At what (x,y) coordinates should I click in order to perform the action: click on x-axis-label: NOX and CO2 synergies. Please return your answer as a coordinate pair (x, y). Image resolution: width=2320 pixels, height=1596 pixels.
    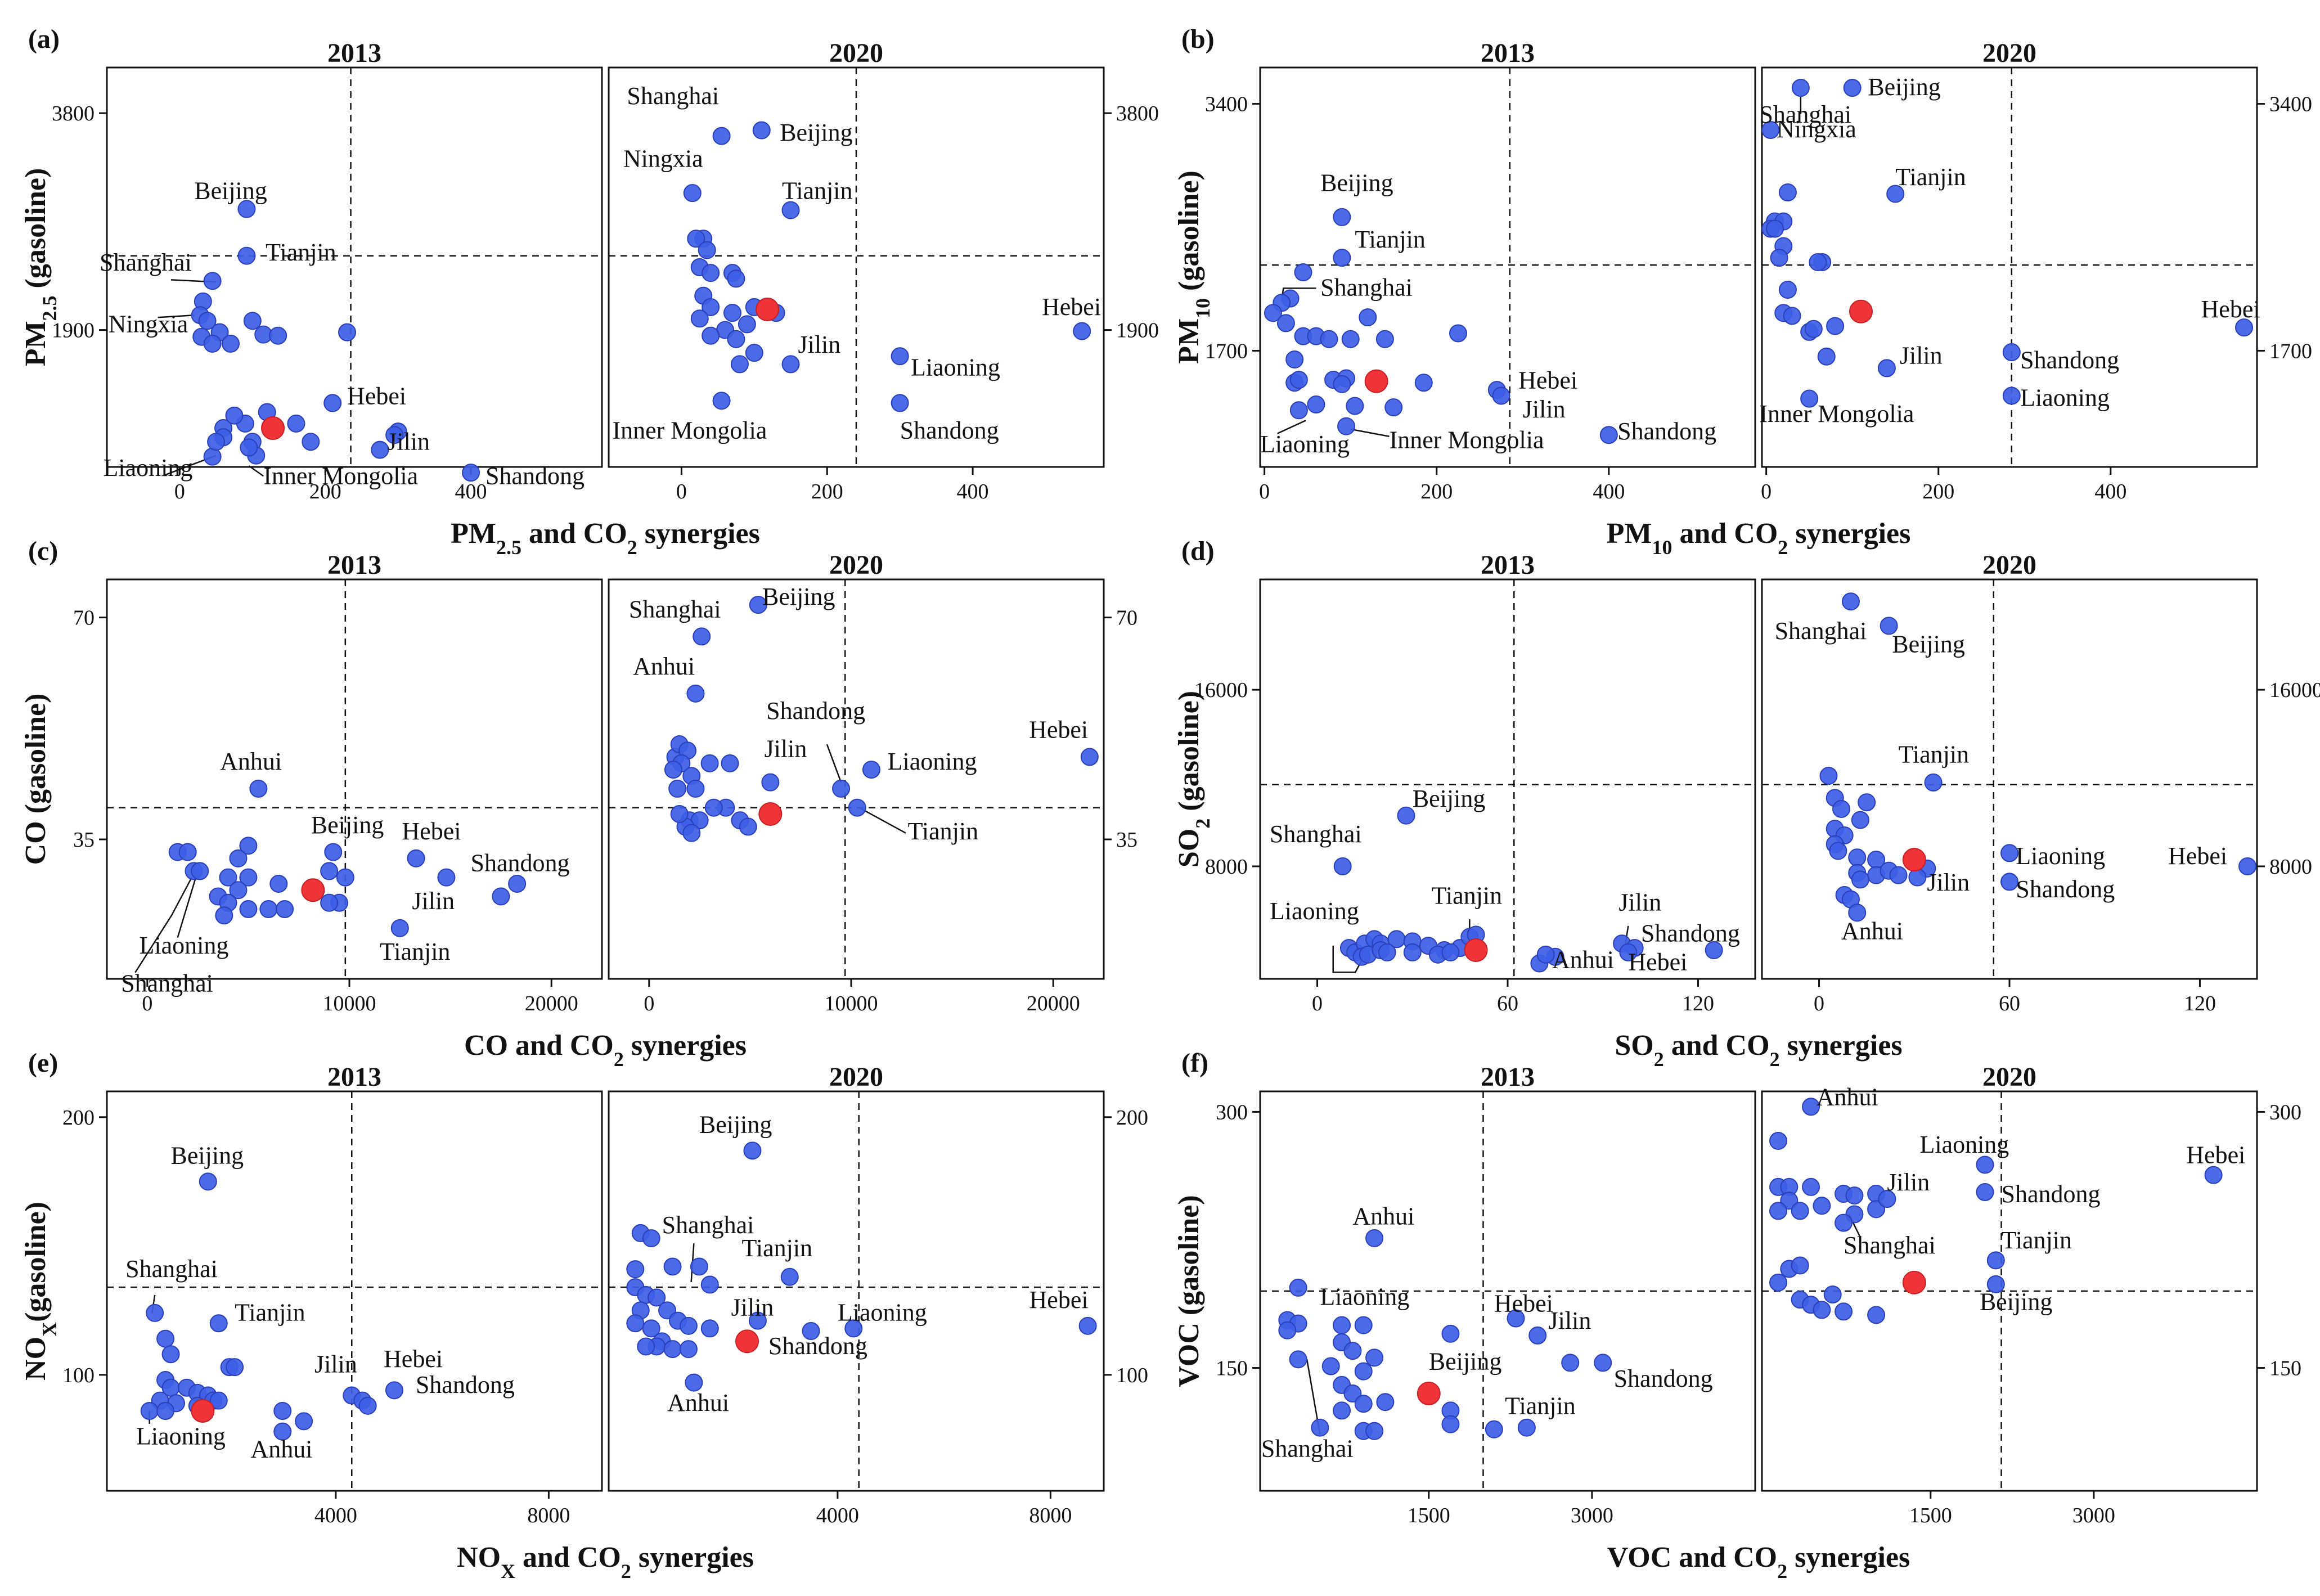
    Looking at the image, I should click on (605, 1561).